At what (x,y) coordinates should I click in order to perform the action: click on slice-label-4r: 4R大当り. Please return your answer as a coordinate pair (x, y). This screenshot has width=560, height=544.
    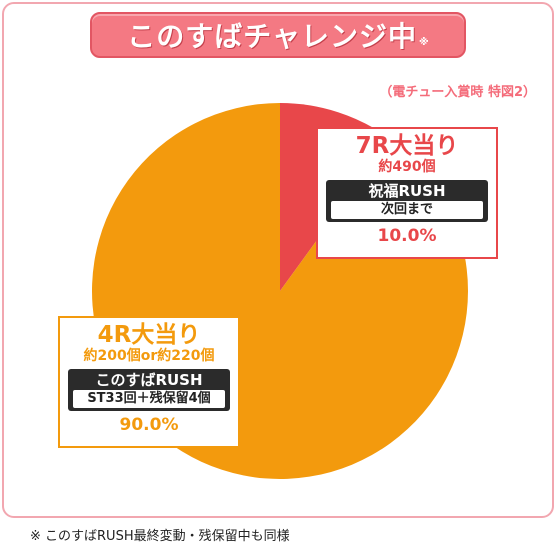
    Looking at the image, I should click on (149, 335).